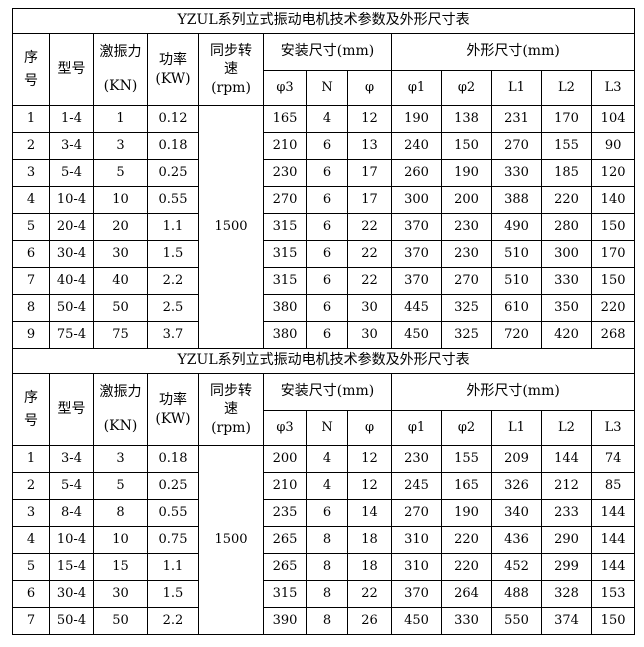 The image size is (644, 647). Describe the element at coordinates (285, 513) in the screenshot. I see `cell-phi3: 235` at that location.